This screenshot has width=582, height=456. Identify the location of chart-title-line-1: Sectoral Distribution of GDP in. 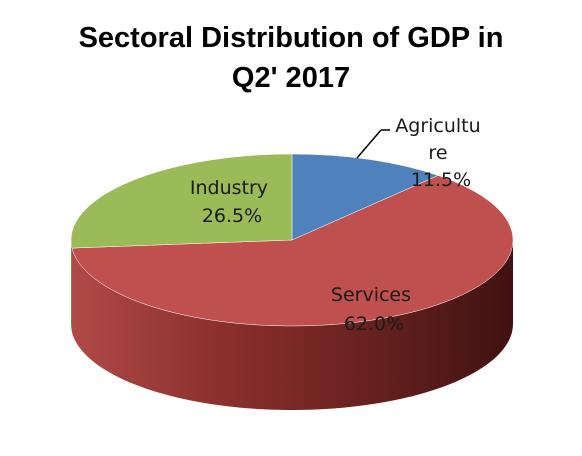
(291, 38).